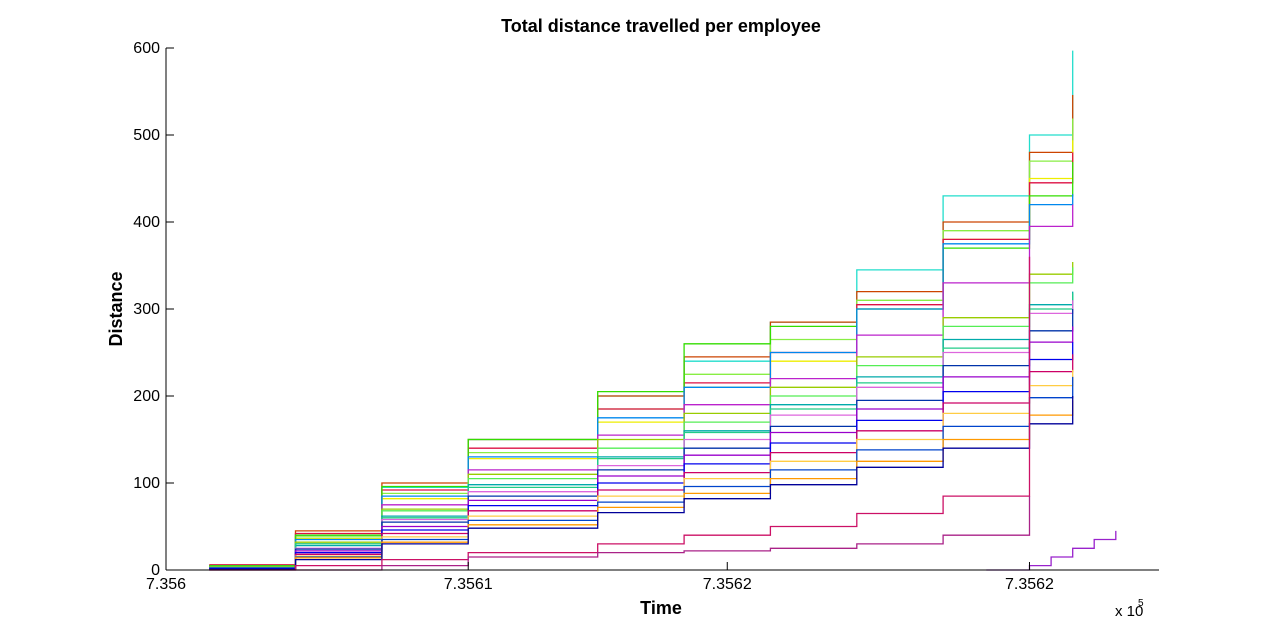  I want to click on y-tick-label: 400, so click(146, 222).